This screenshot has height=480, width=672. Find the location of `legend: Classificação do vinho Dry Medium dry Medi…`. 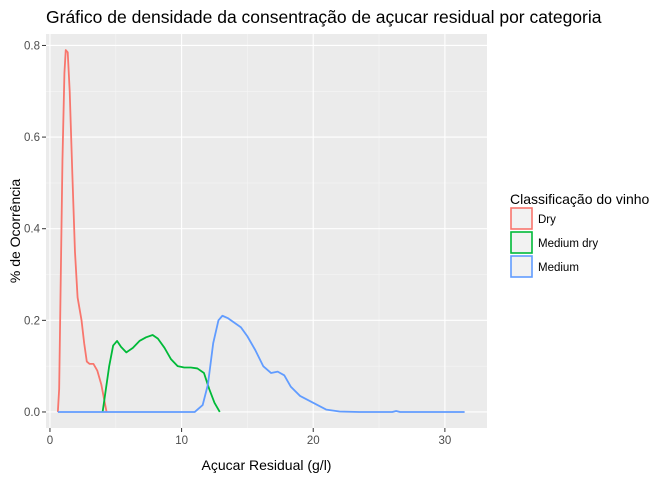

legend: Classificação do vinho Dry Medium dry Medi… is located at coordinates (580, 234).